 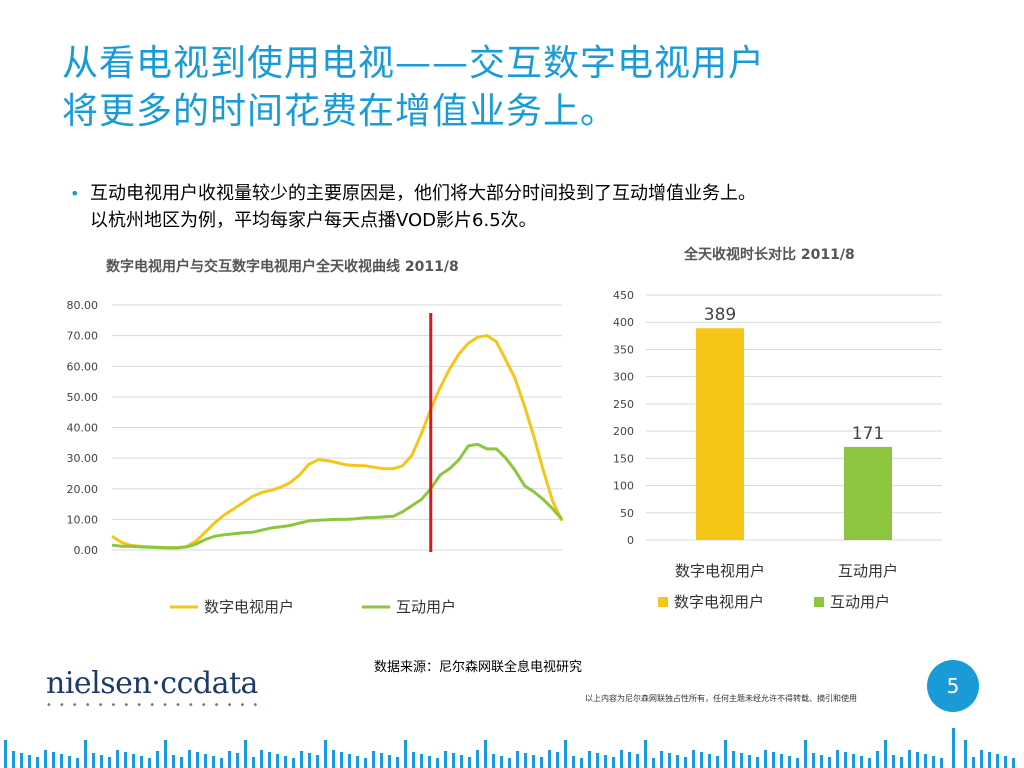 I want to click on line-chart-title: 数字电视用户与交互数字电视用户全天收视曲线 2011/8, so click(x=282, y=267).